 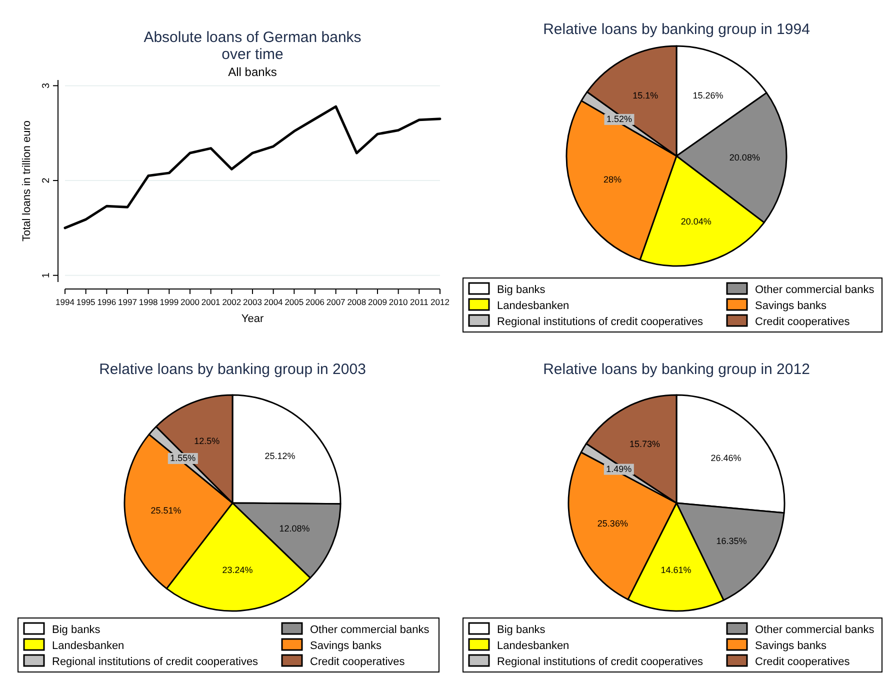 What do you see at coordinates (419, 302) in the screenshot?
I see `x-tick-label: 2011` at bounding box center [419, 302].